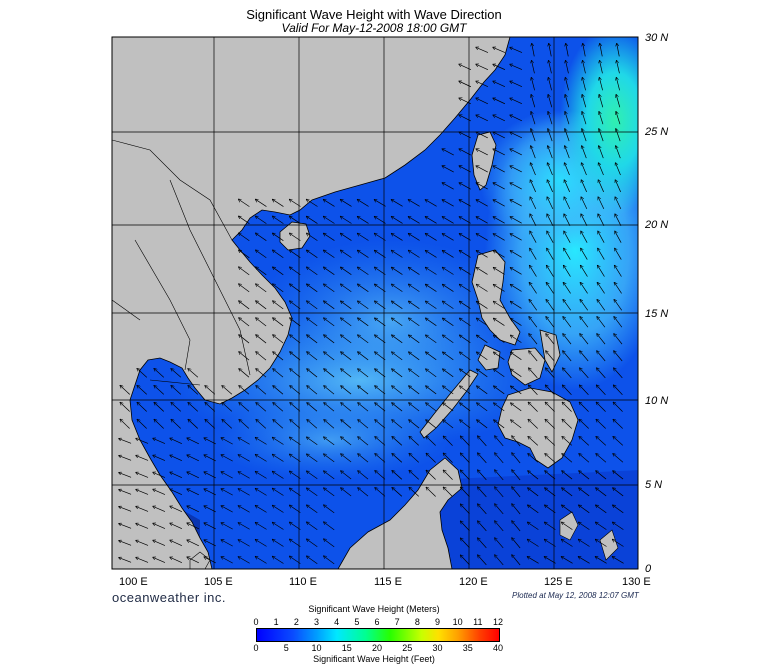 This screenshot has height=665, width=775. I want to click on colorbar-meter-tick: 12, so click(497, 622).